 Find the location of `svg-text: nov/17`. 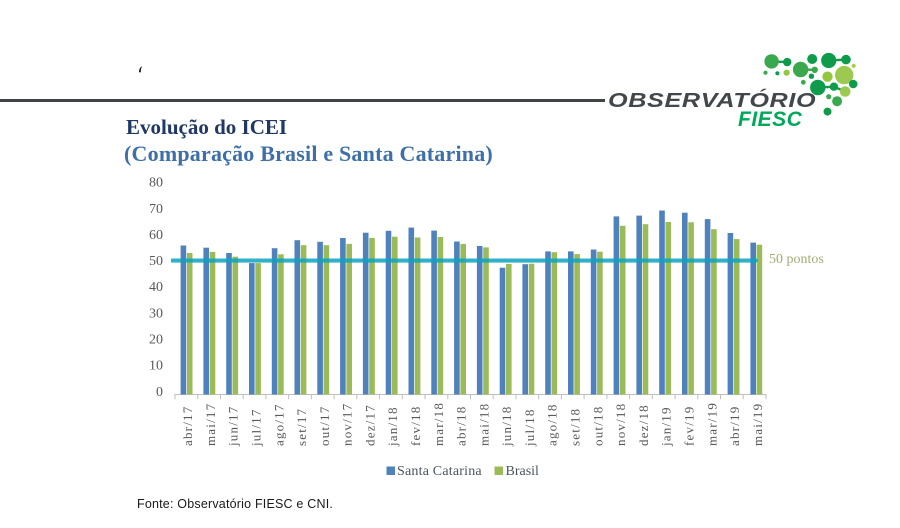

svg-text: nov/17 is located at coordinates (347, 424).